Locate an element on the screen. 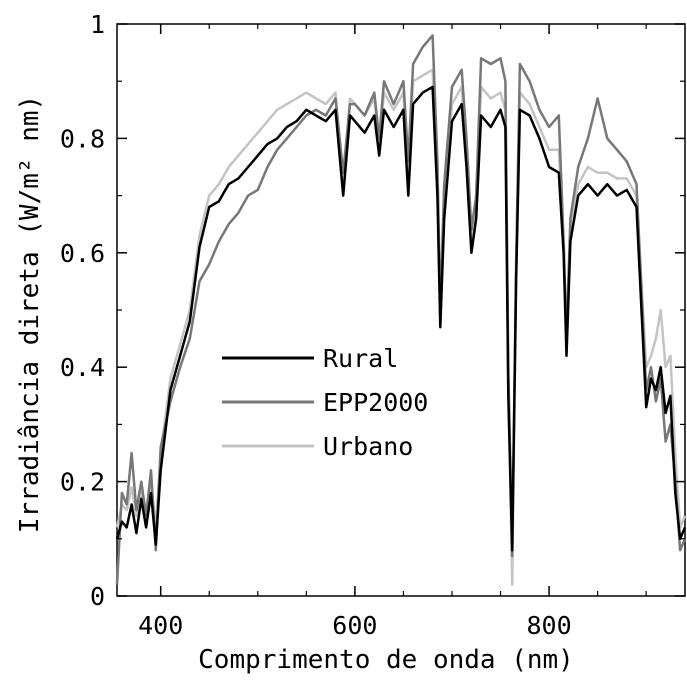 The width and height of the screenshot is (687, 681). y-tick-label: 0.4 is located at coordinates (82, 367).